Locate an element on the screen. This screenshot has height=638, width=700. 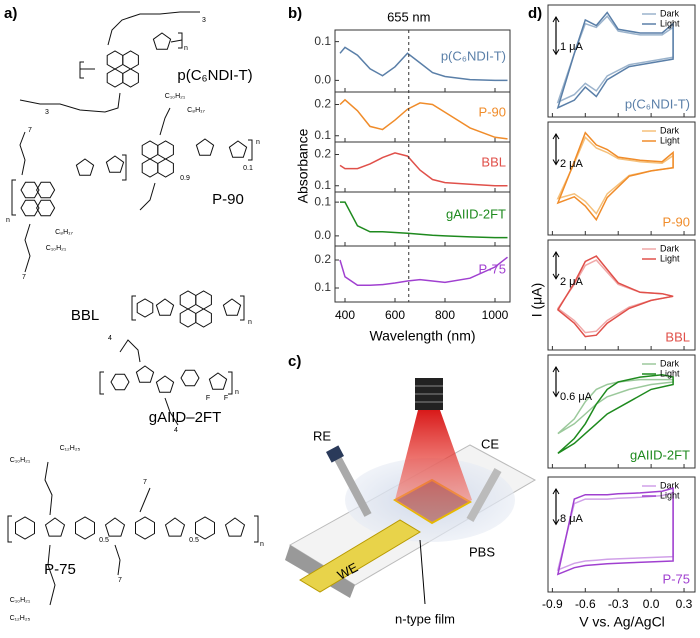
x-tick-label: -0.9 is located at coordinates (552, 604).